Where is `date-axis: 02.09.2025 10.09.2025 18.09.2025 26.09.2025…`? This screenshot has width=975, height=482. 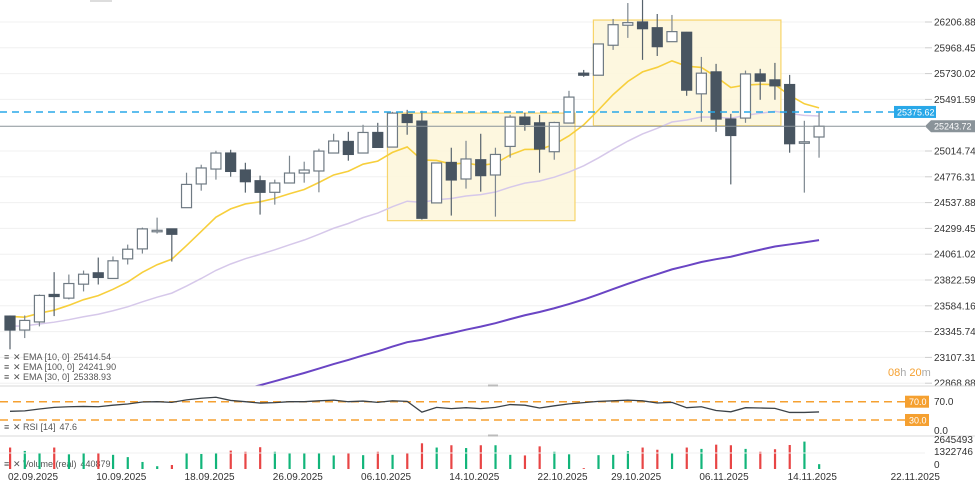 date-axis: 02.09.2025 10.09.2025 18.09.2025 26.09.2025… is located at coordinates (474, 477).